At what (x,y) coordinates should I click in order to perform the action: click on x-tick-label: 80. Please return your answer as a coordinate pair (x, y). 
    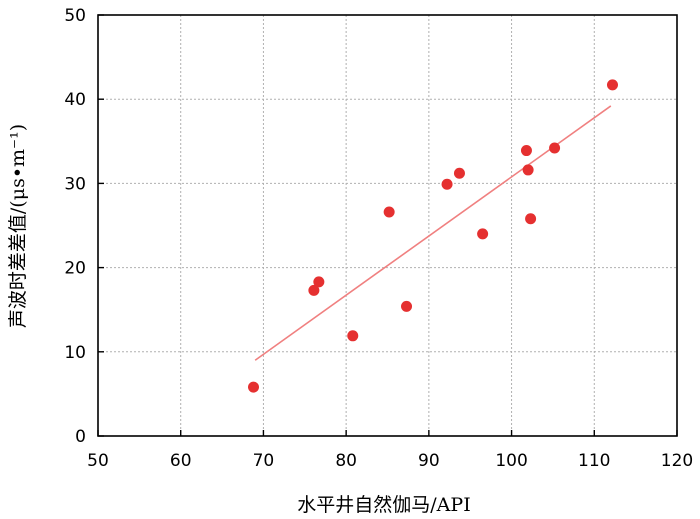
    Looking at the image, I should click on (346, 461).